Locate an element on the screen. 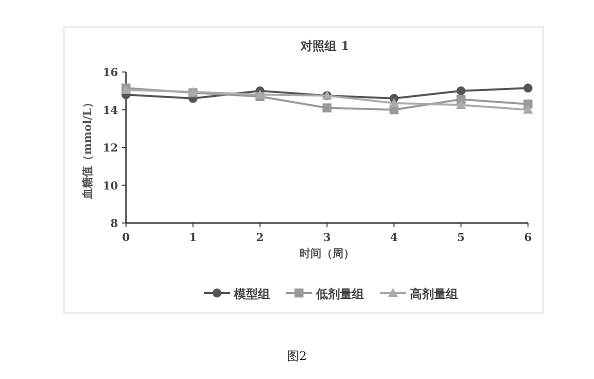  x-tick-label: 1 is located at coordinates (193, 237).